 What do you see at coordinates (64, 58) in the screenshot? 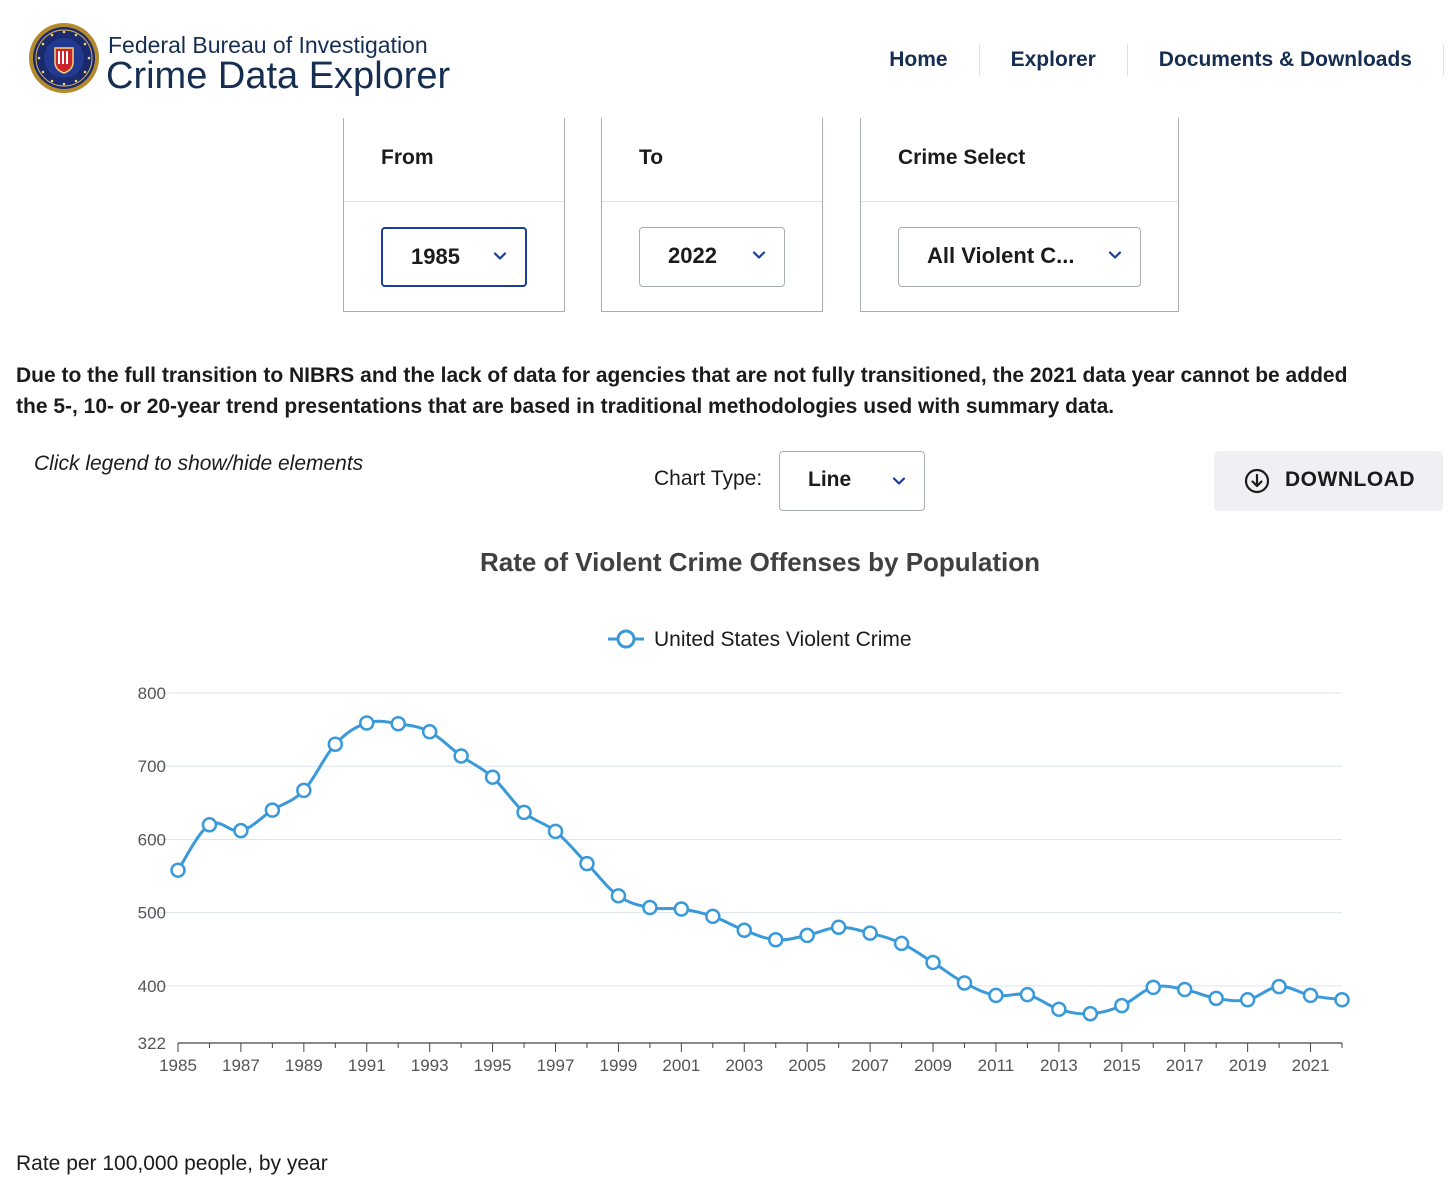
I see `fbi-seal-logo` at bounding box center [64, 58].